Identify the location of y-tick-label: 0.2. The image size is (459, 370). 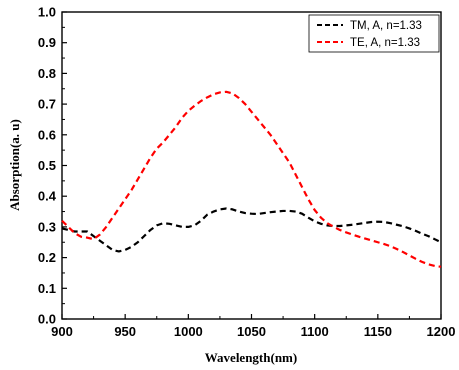
(47, 257).